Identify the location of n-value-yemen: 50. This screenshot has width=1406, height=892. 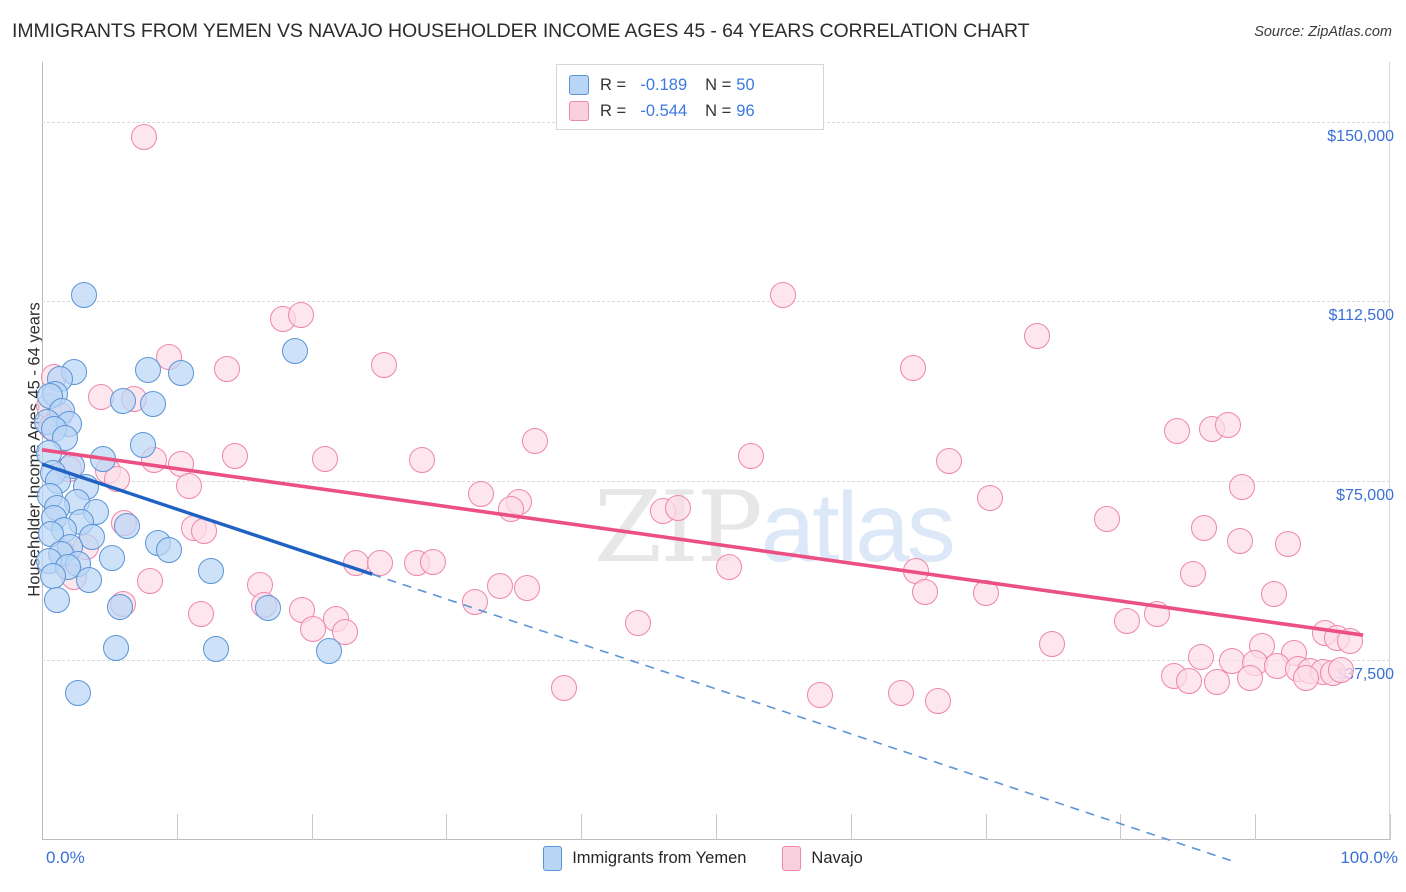
(745, 84).